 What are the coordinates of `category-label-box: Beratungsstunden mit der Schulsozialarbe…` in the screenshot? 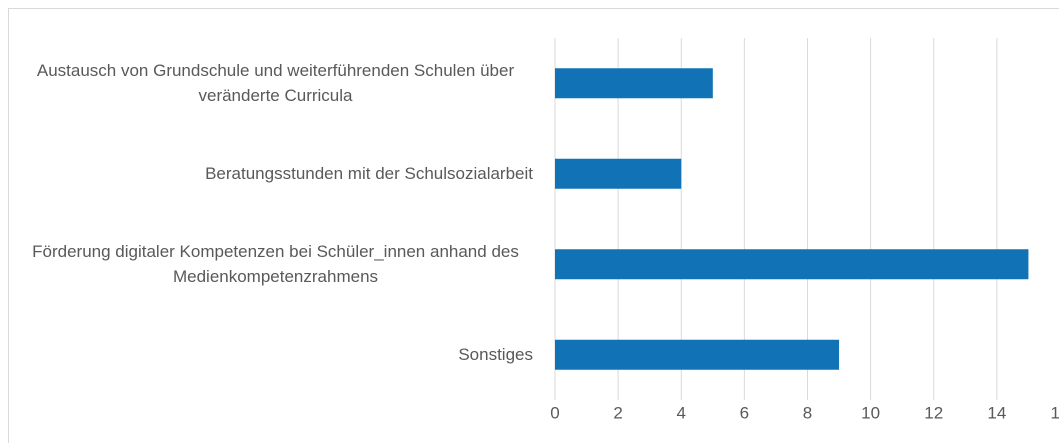 It's located at (271, 174).